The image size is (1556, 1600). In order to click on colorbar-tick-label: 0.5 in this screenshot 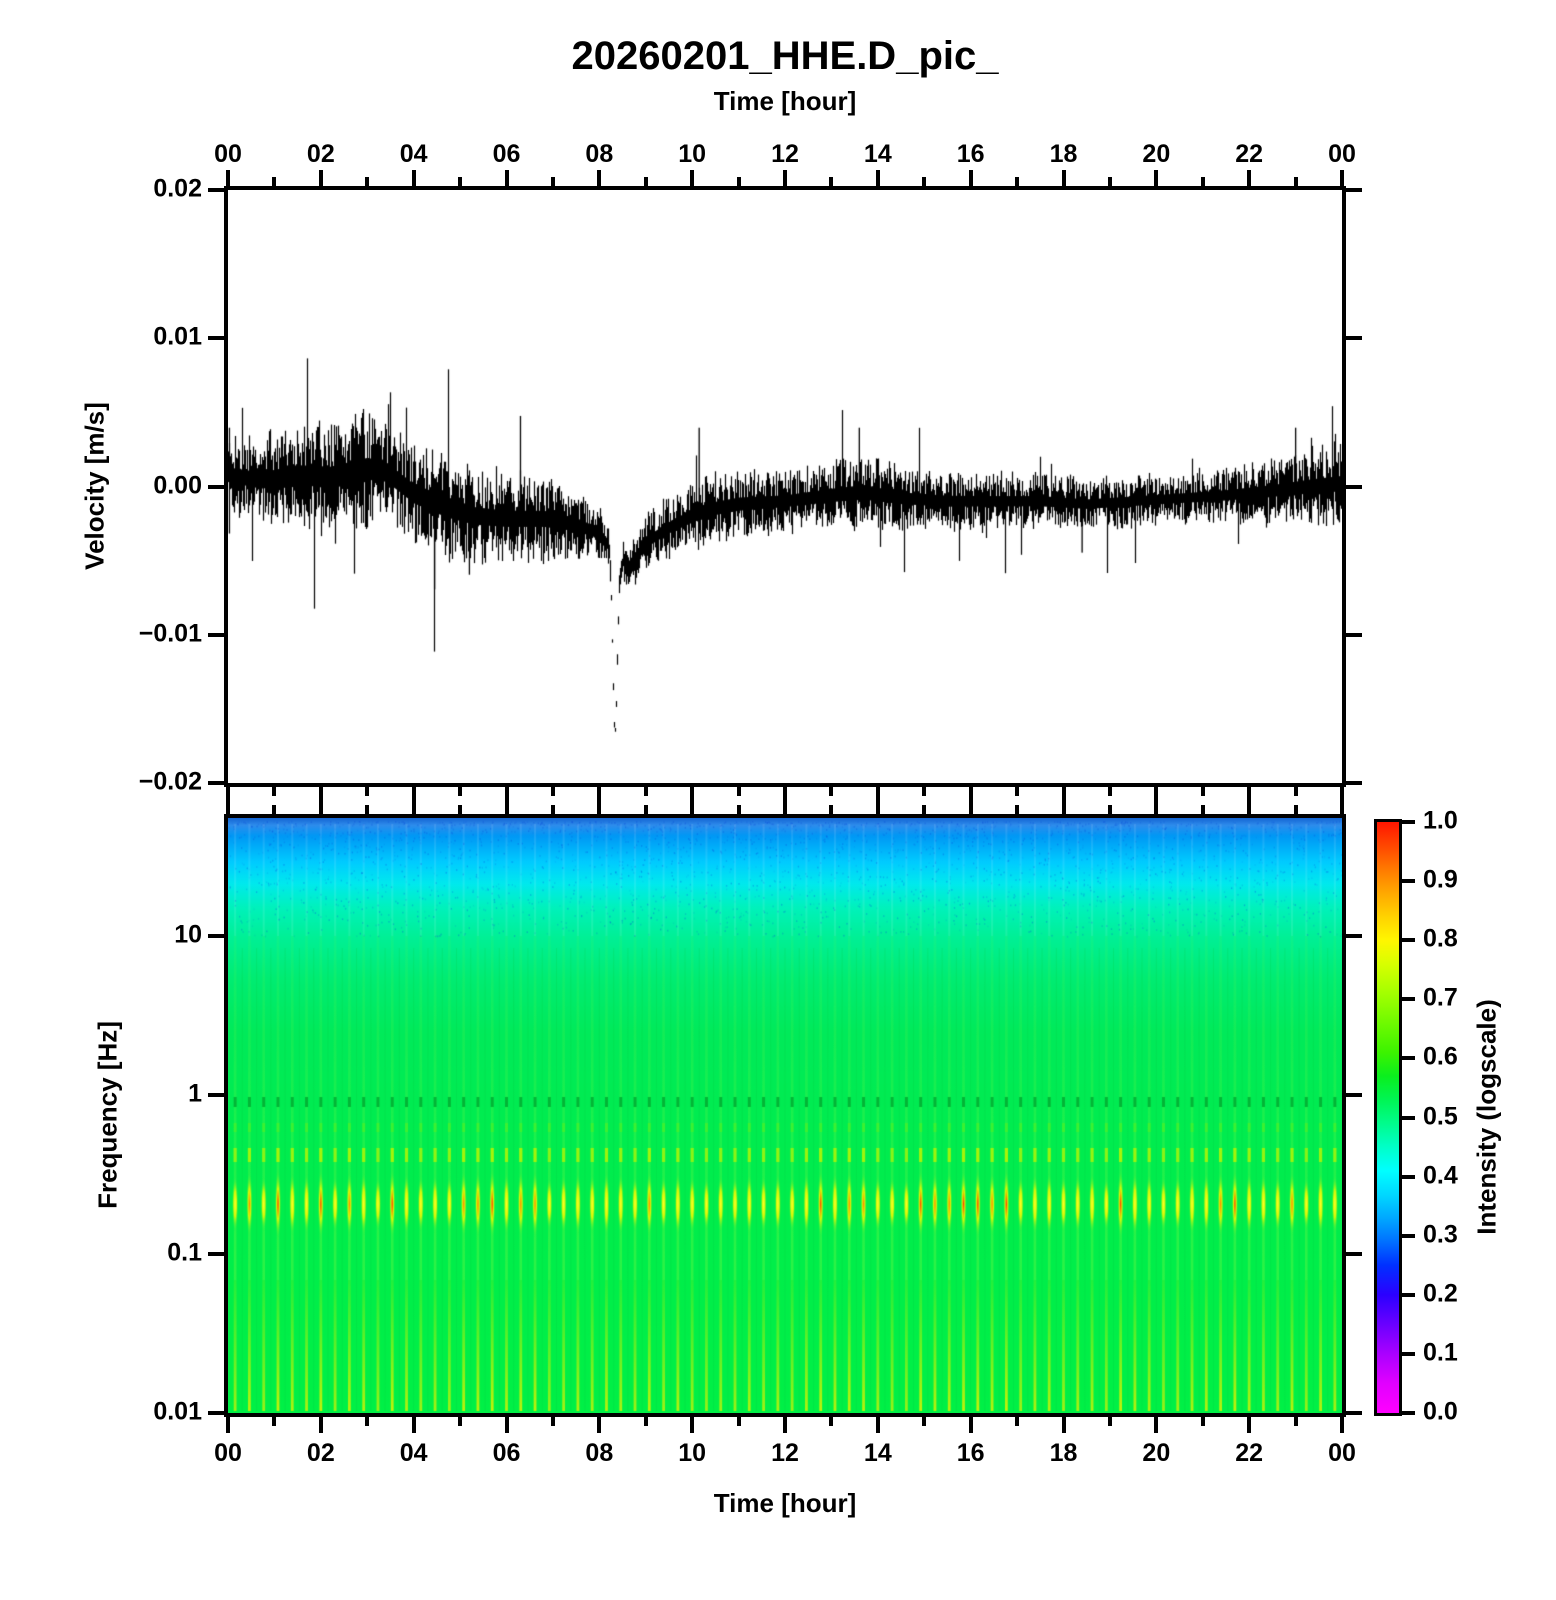, I will do `click(1440, 1115)`.